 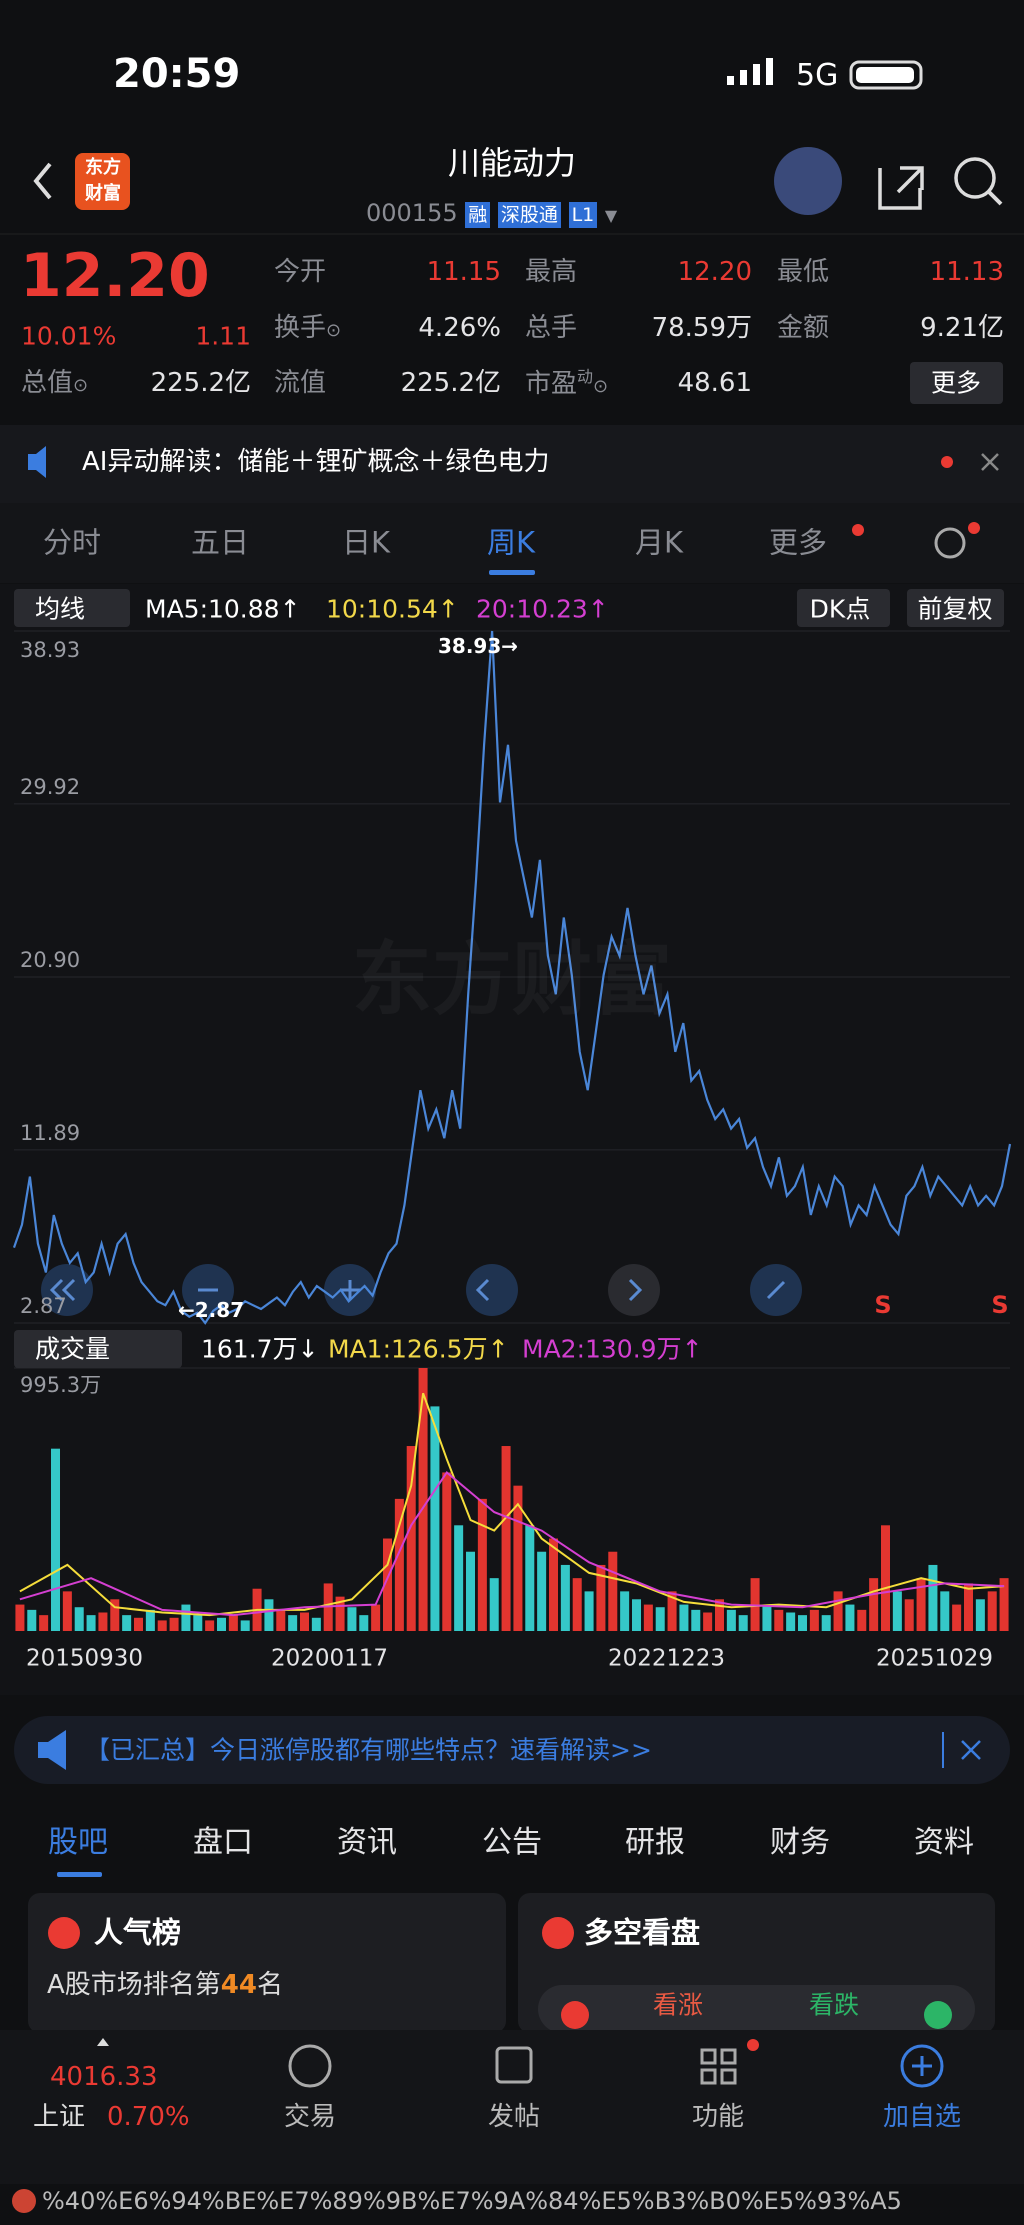 What do you see at coordinates (922, 2117) in the screenshot?
I see `nav-label: 加自选` at bounding box center [922, 2117].